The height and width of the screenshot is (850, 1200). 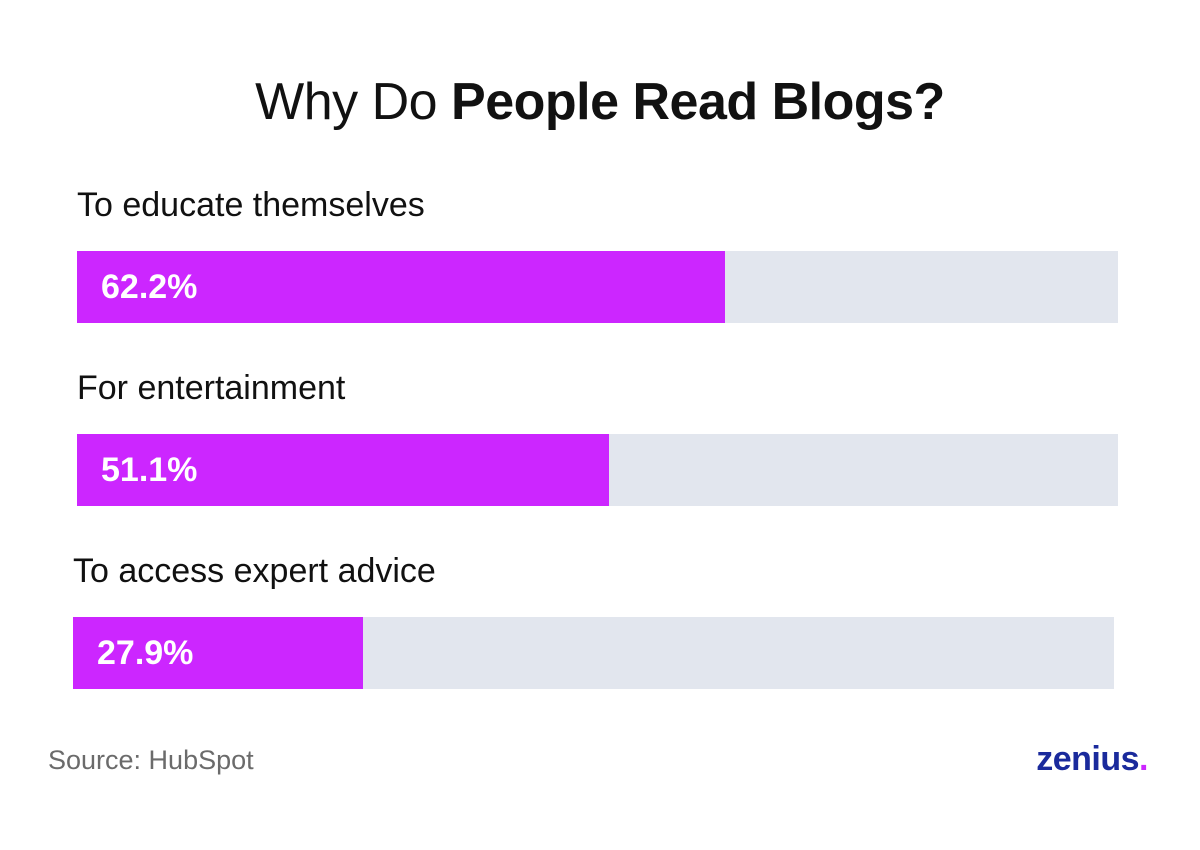 I want to click on category-label-to-access-expert-advice: To access expert advice, so click(x=254, y=571).